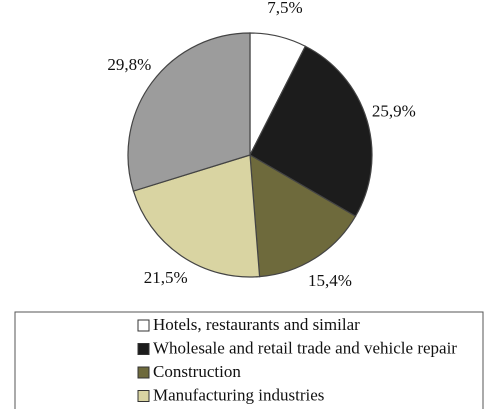 The image size is (484, 414). Describe the element at coordinates (129, 64) in the screenshot. I see `data-label: 29,8%` at that location.